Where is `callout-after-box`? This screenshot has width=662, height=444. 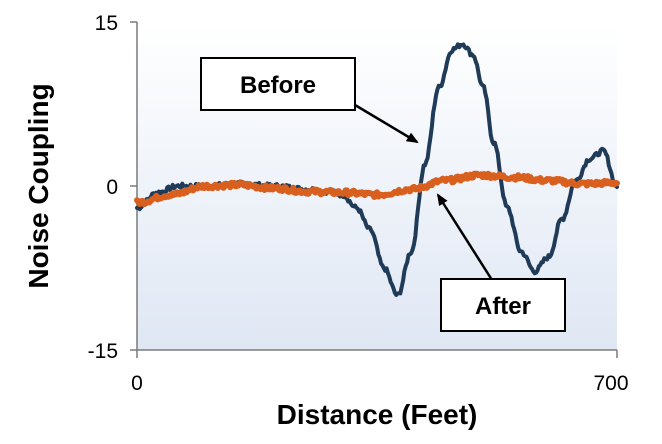 callout-after-box is located at coordinates (503, 305).